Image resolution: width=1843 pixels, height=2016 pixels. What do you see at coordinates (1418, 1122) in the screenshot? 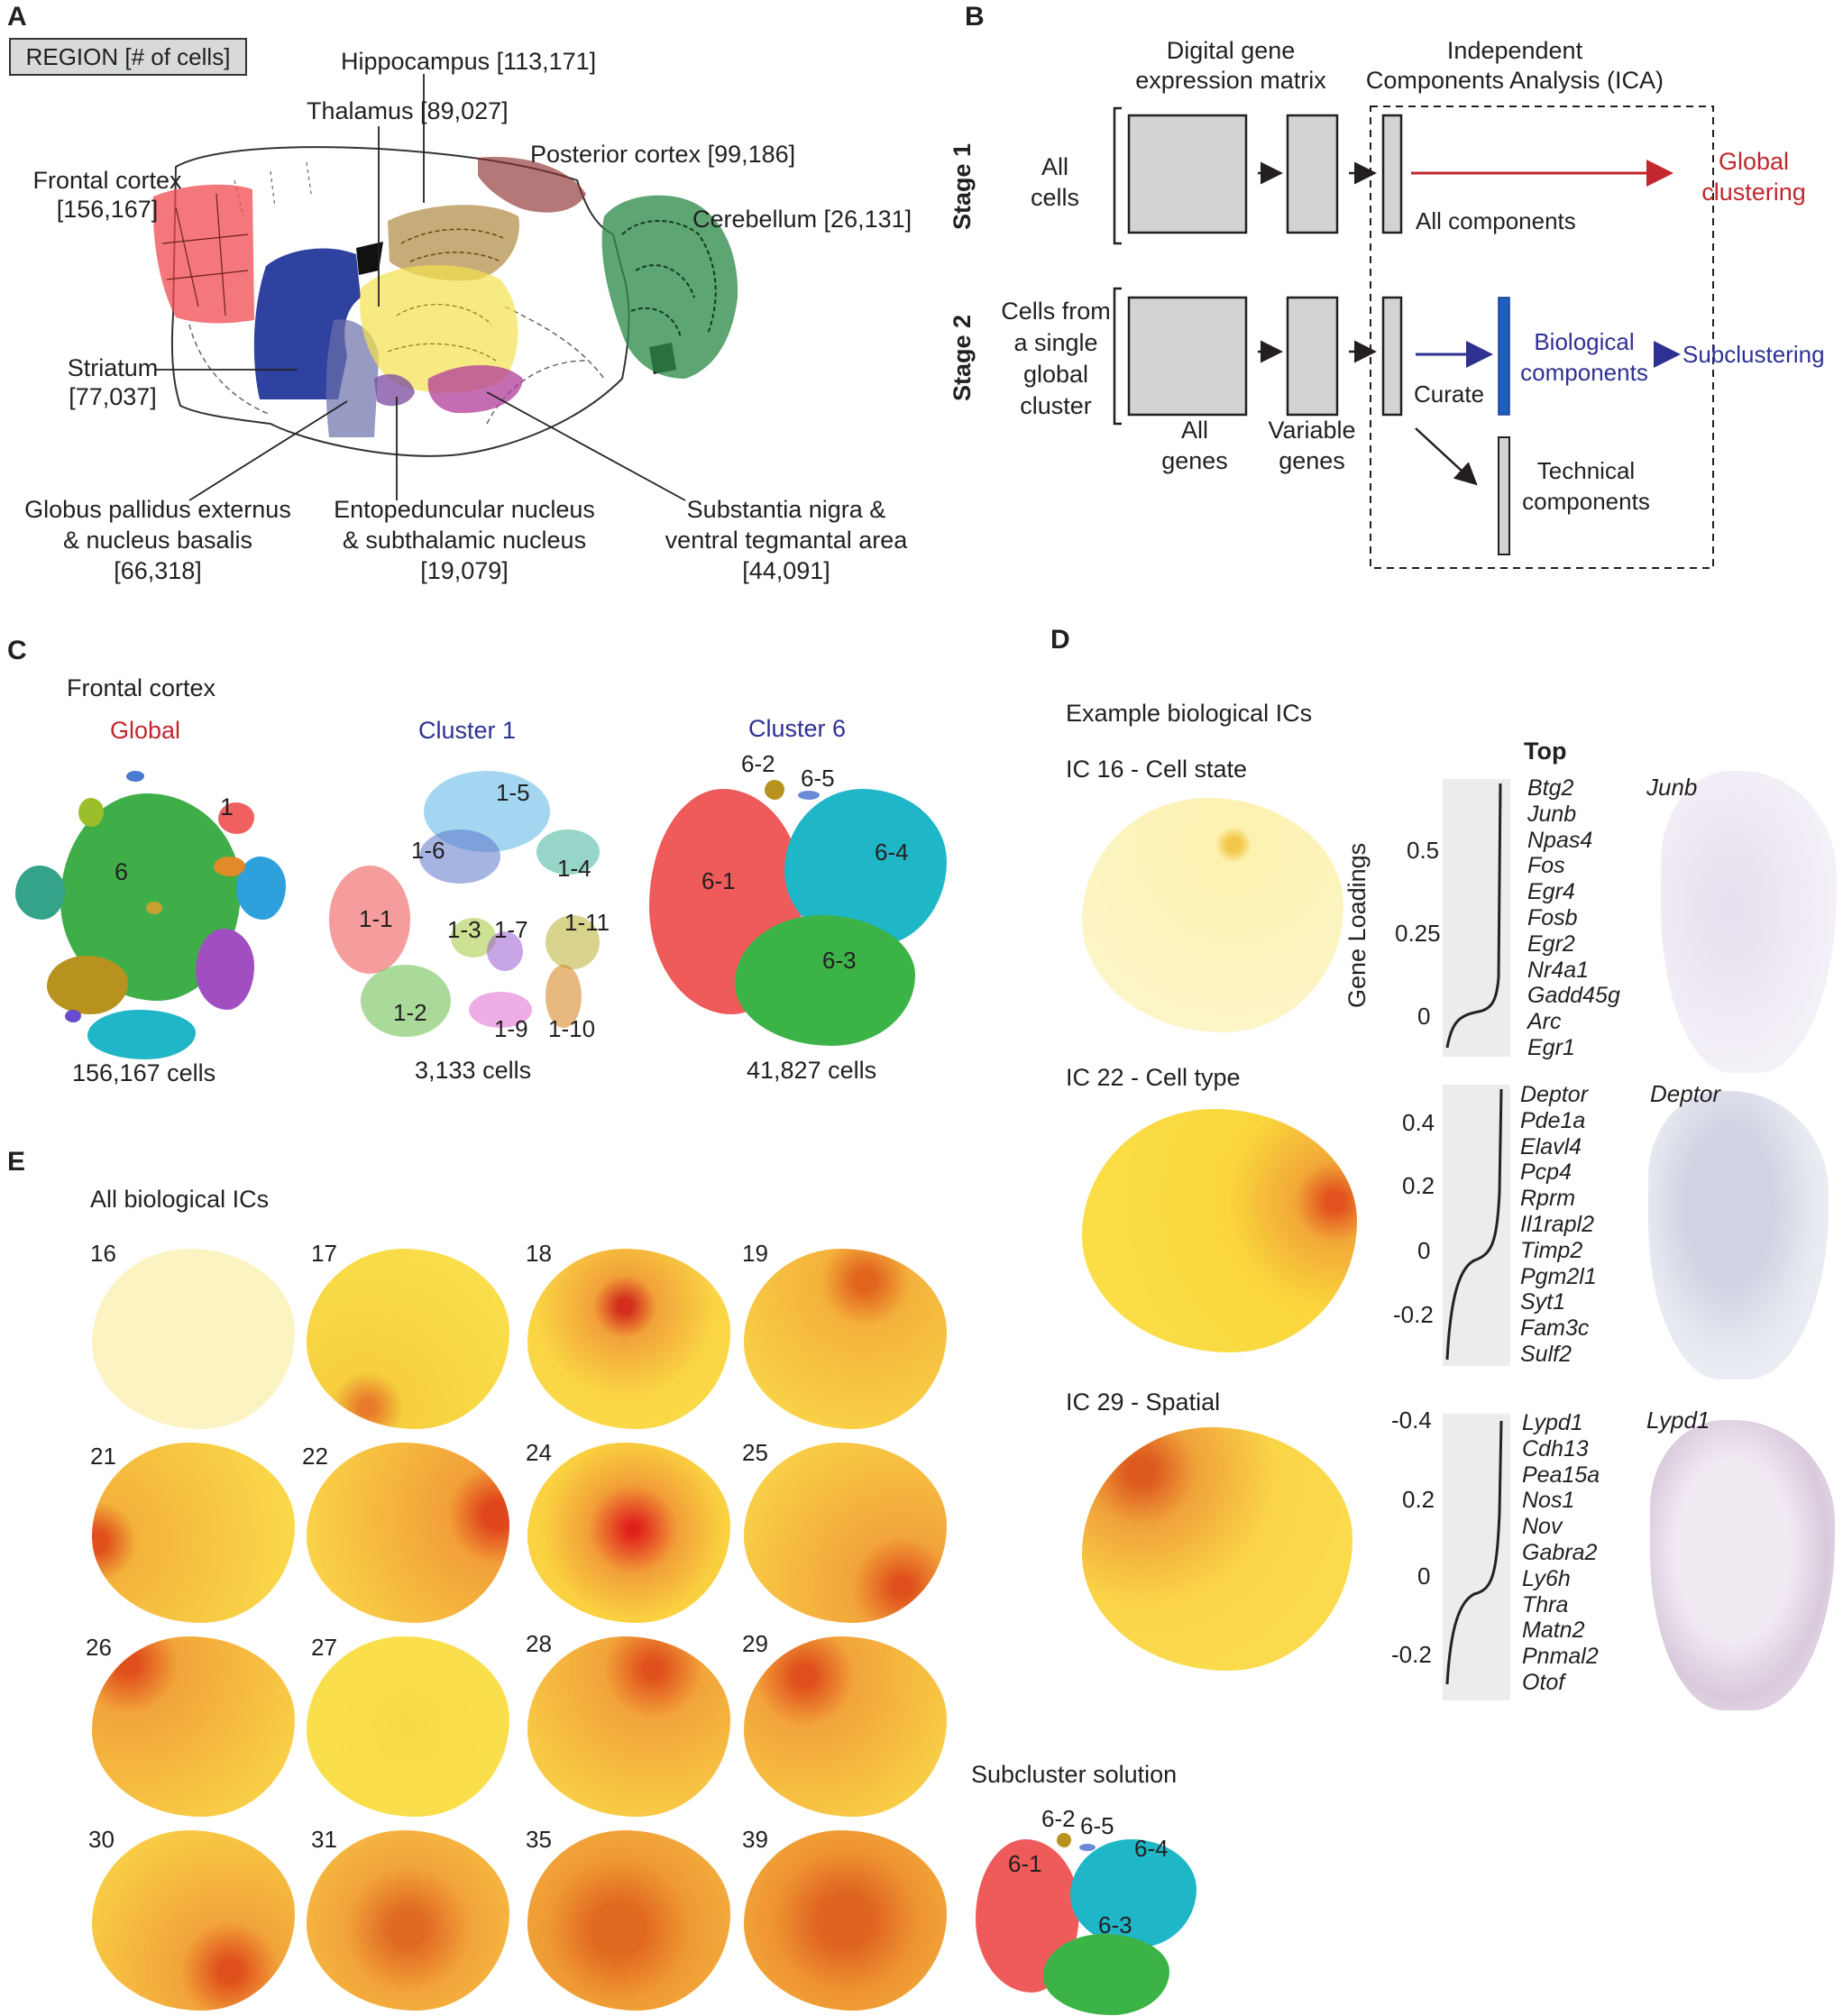
I see `ic22-tick: 0.4` at bounding box center [1418, 1122].